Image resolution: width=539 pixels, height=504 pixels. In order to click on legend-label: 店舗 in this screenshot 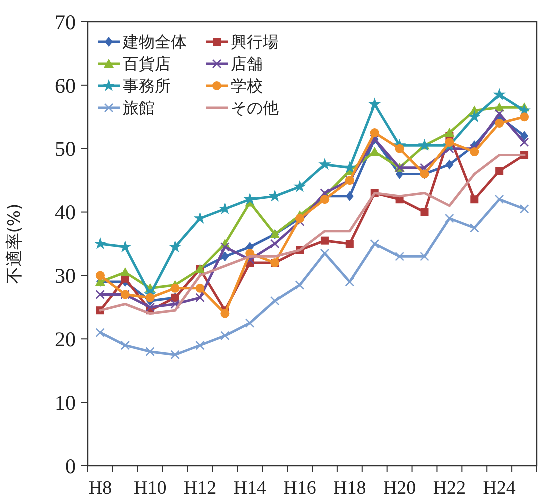, I will do `click(247, 64)`.